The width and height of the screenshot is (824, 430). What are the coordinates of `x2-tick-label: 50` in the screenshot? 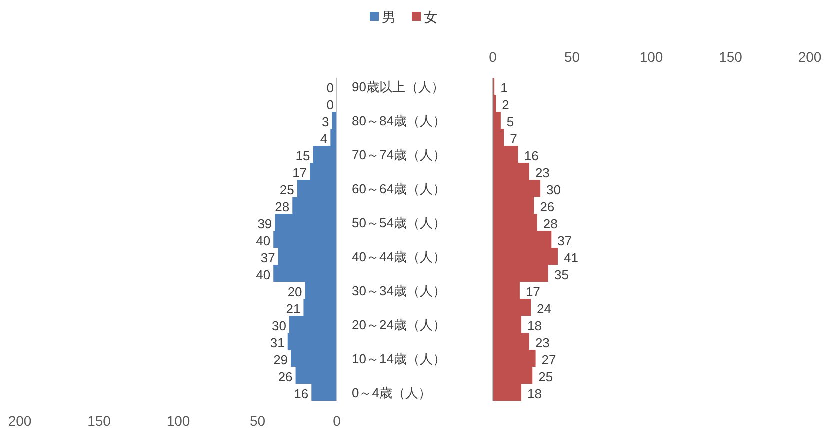 It's located at (572, 57).